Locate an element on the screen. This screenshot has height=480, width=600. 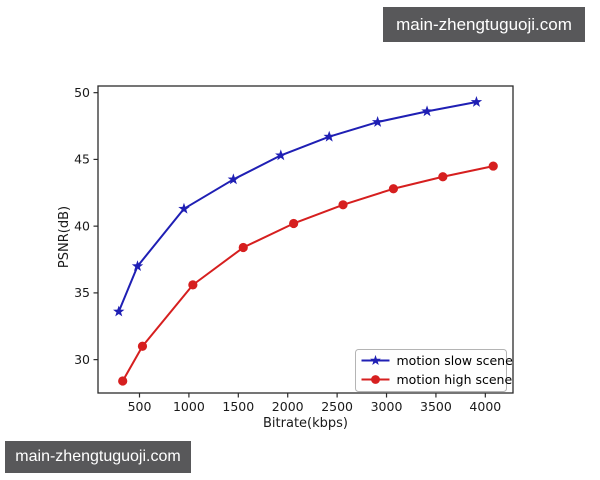
x-tick-label: 3500 is located at coordinates (436, 406).